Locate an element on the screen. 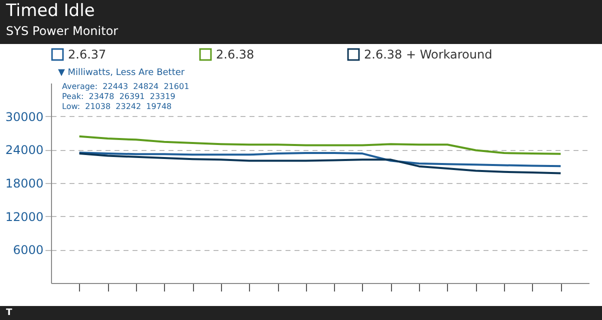 The width and height of the screenshot is (602, 320). y-tick-label: 24000 is located at coordinates (24, 150).